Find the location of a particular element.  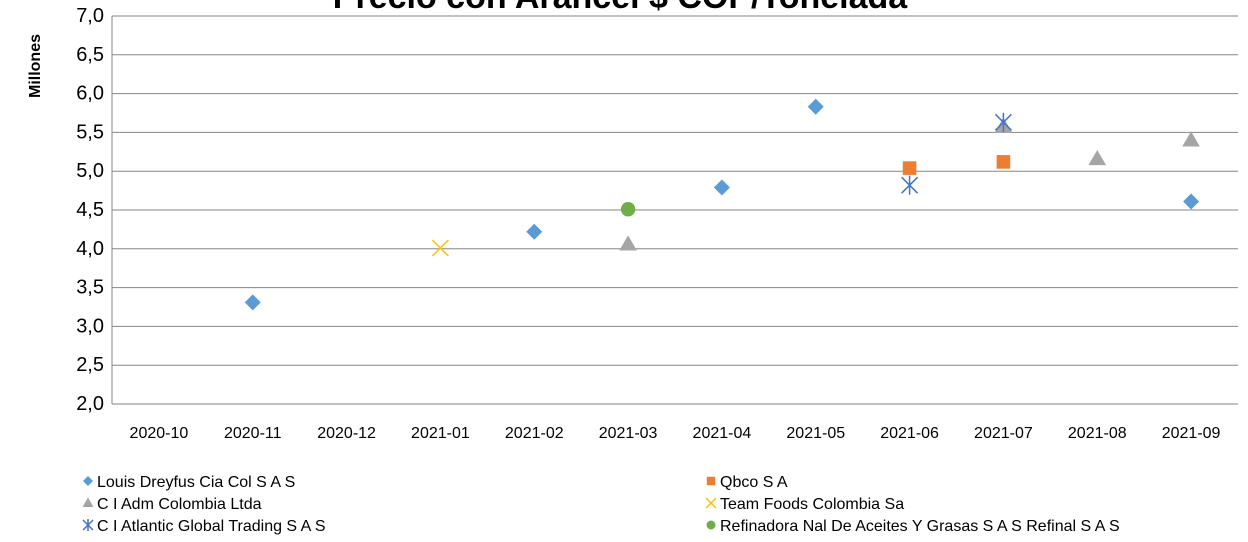

legend-label: Team Foods Colombia Sa is located at coordinates (812, 504).